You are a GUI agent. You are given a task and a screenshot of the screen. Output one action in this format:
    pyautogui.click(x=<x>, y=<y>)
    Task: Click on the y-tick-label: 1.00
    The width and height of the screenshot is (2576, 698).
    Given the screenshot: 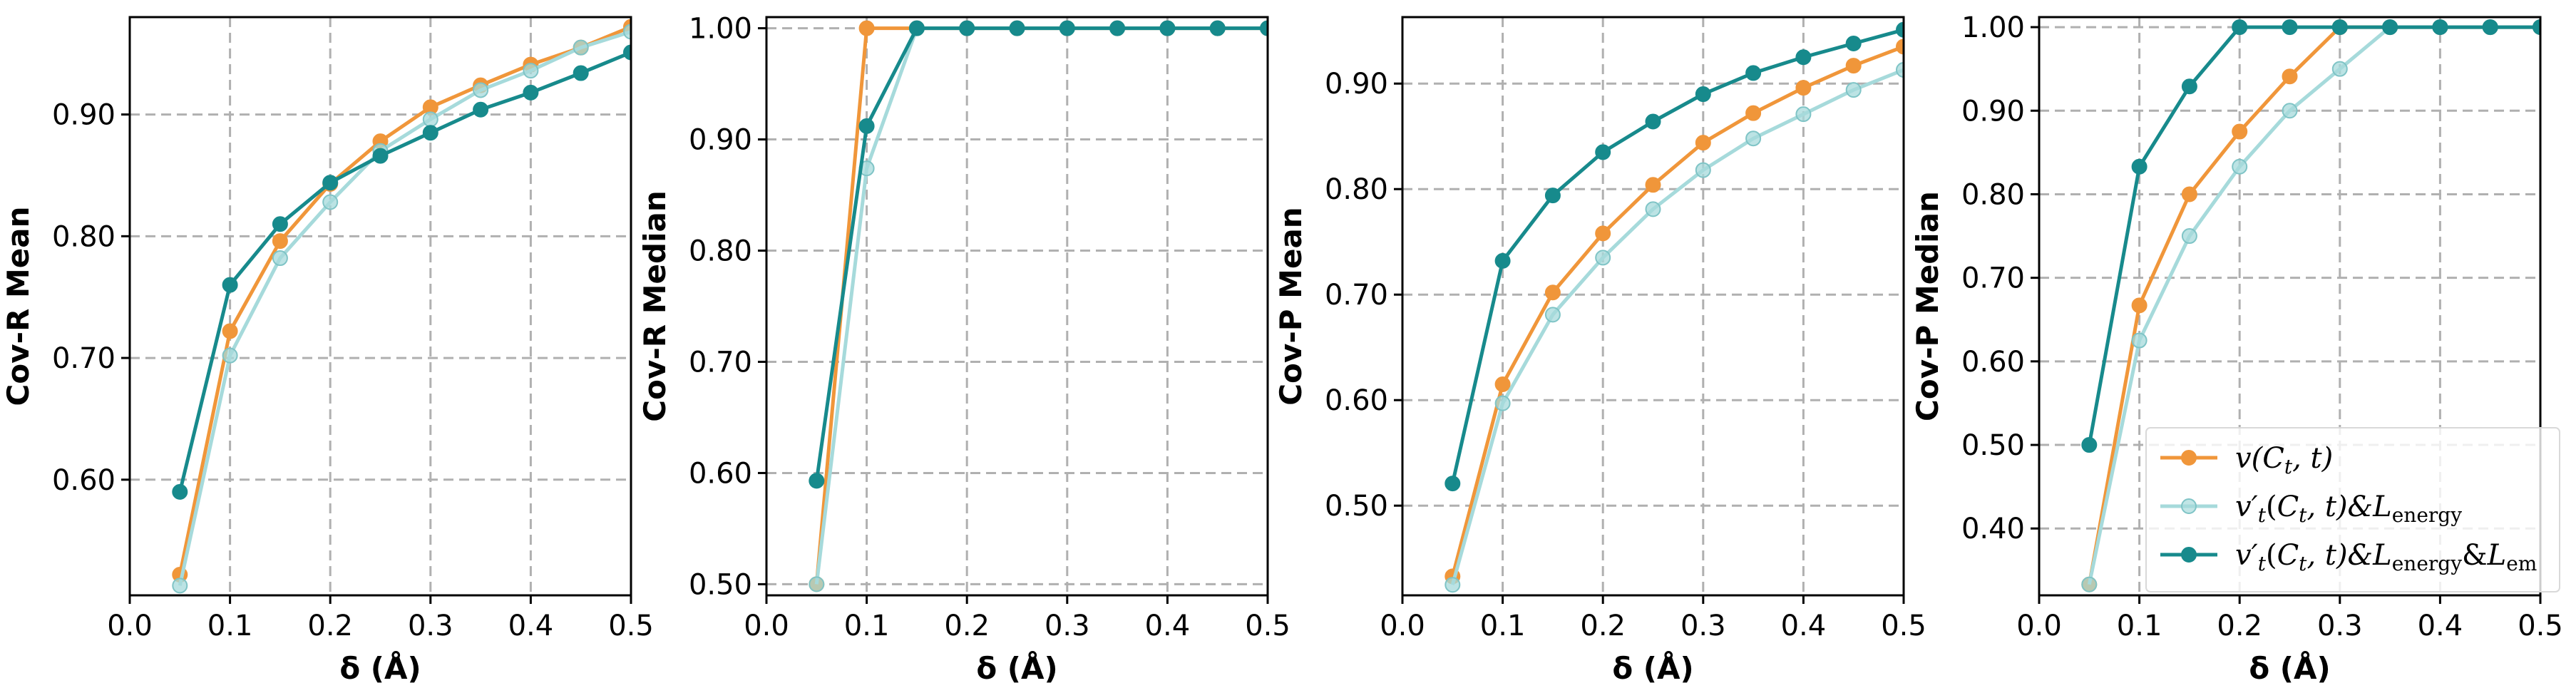 What is the action you would take?
    pyautogui.click(x=1993, y=27)
    